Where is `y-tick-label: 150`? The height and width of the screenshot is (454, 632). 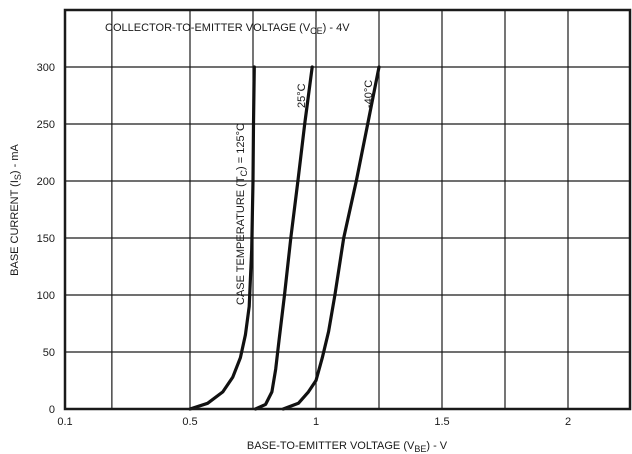 y-tick-label: 150 is located at coordinates (46, 239).